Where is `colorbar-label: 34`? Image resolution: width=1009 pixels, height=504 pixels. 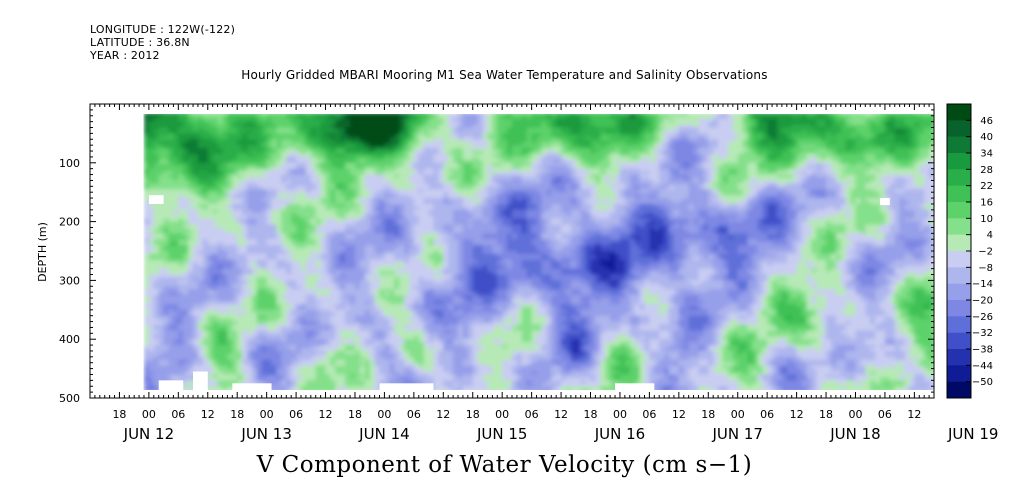 colorbar-label: 34 is located at coordinates (986, 154).